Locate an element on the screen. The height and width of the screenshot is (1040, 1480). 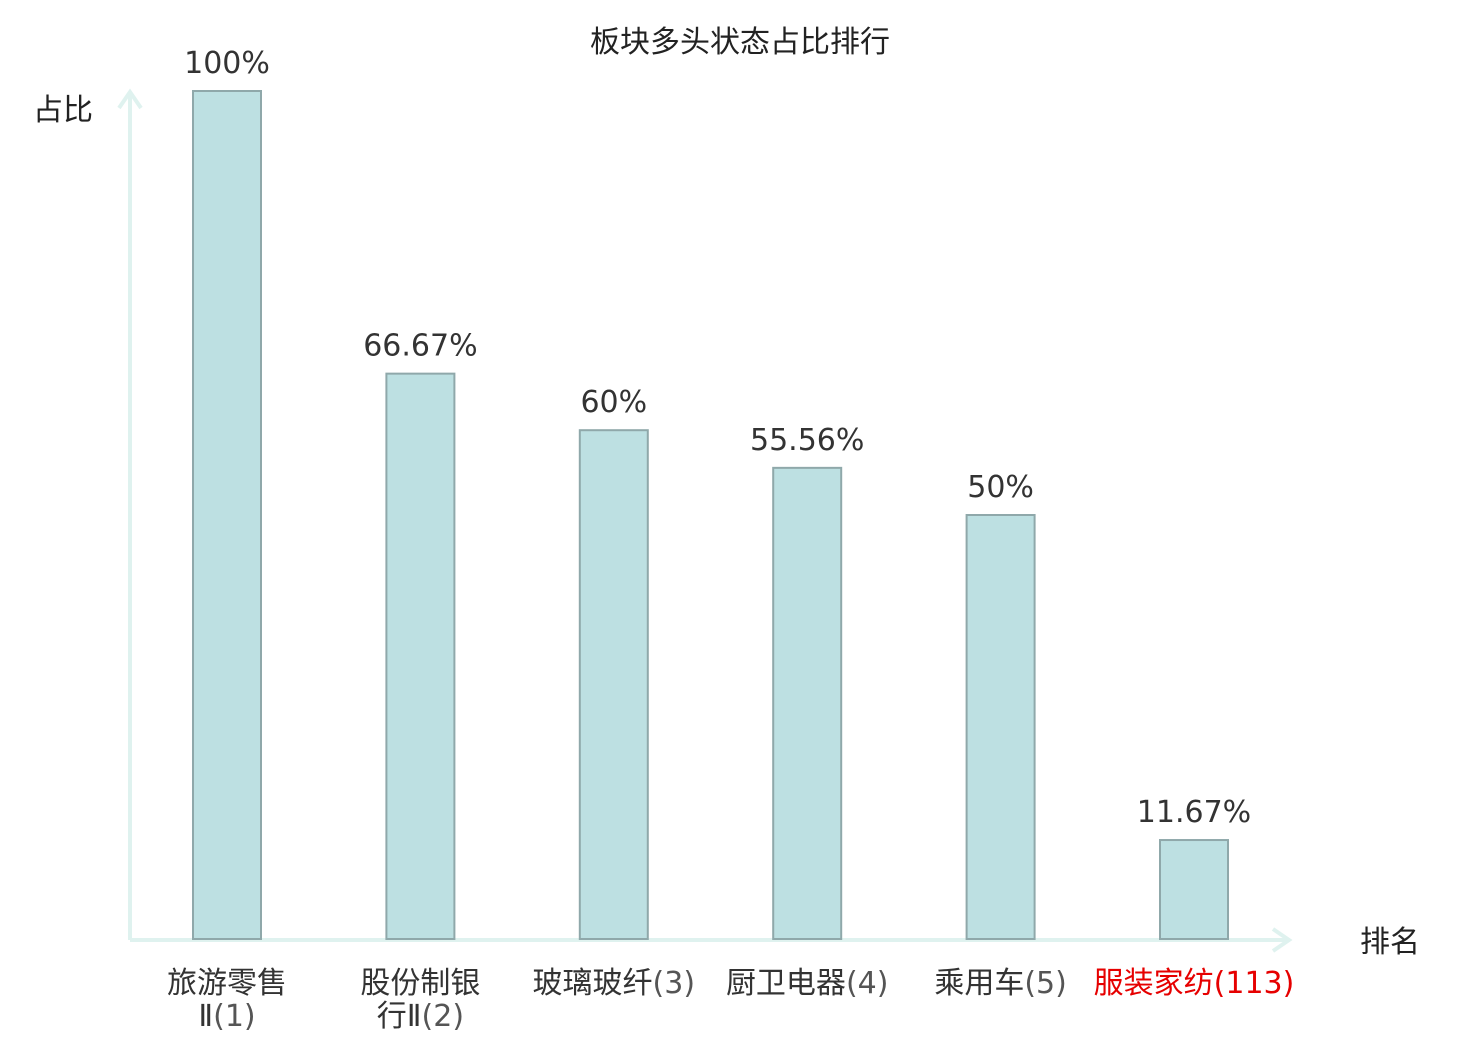
category-label: 服装家纺(113) is located at coordinates (1194, 983).